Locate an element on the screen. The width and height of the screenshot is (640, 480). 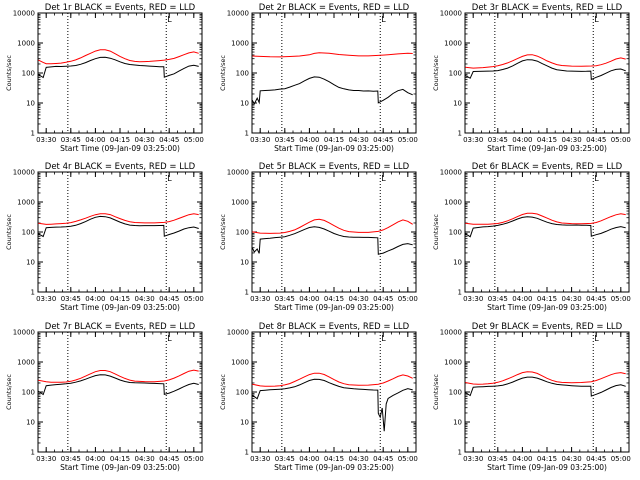
det6-y-tick-label: 10 is located at coordinates (457, 263).